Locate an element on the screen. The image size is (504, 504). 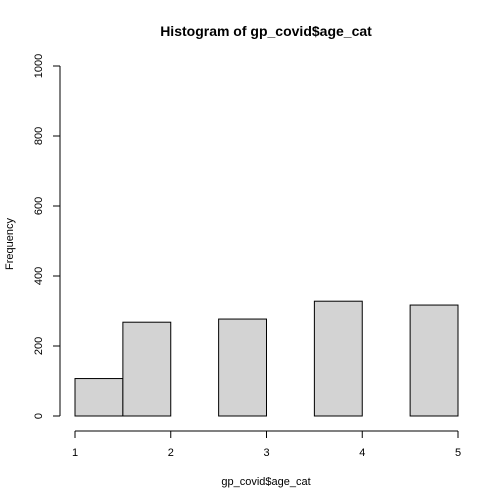
y-tick-label-1: 200 is located at coordinates (39, 346).